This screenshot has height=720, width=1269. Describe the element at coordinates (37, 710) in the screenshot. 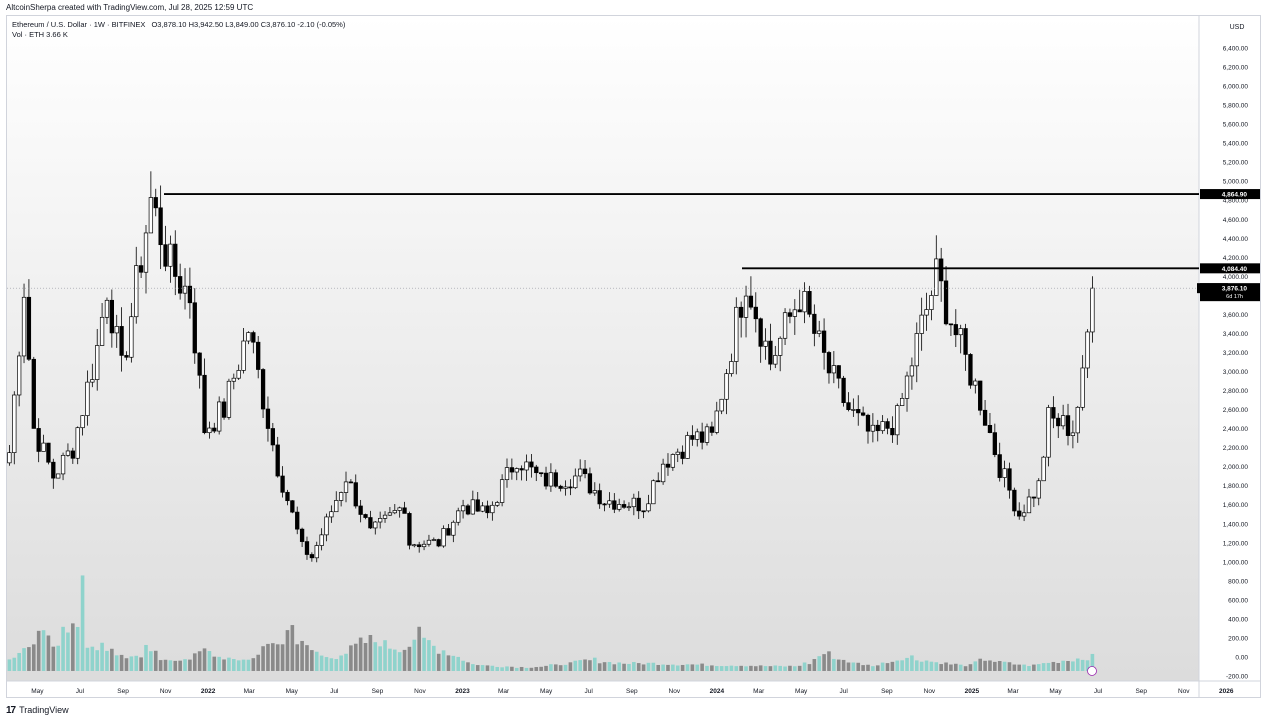

I see `tradingview-footer: 17 TradingView` at that location.